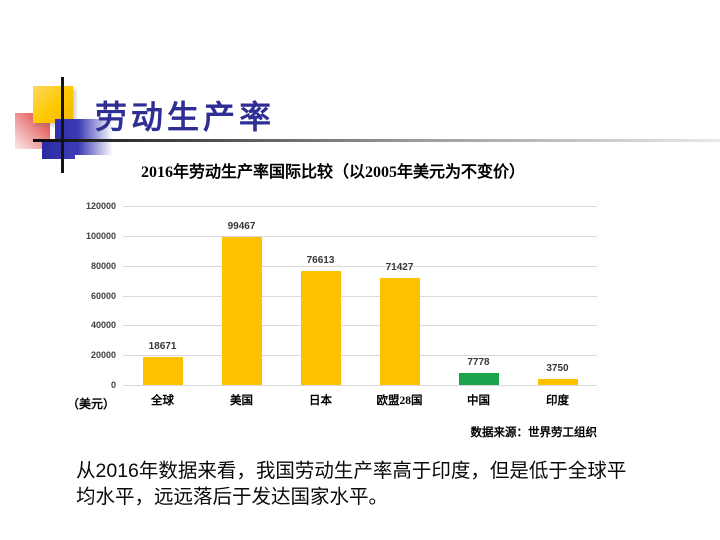 Image resolution: width=720 pixels, height=540 pixels. Describe the element at coordinates (241, 226) in the screenshot. I see `bar-value-label: 99467` at that location.